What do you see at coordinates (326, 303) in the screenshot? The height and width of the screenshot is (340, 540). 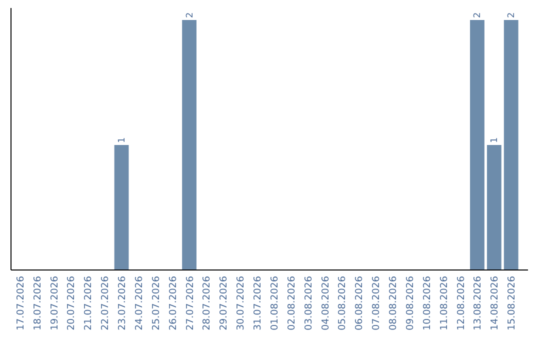 I see `x-tick-label: 04.08.2026` at bounding box center [326, 303].